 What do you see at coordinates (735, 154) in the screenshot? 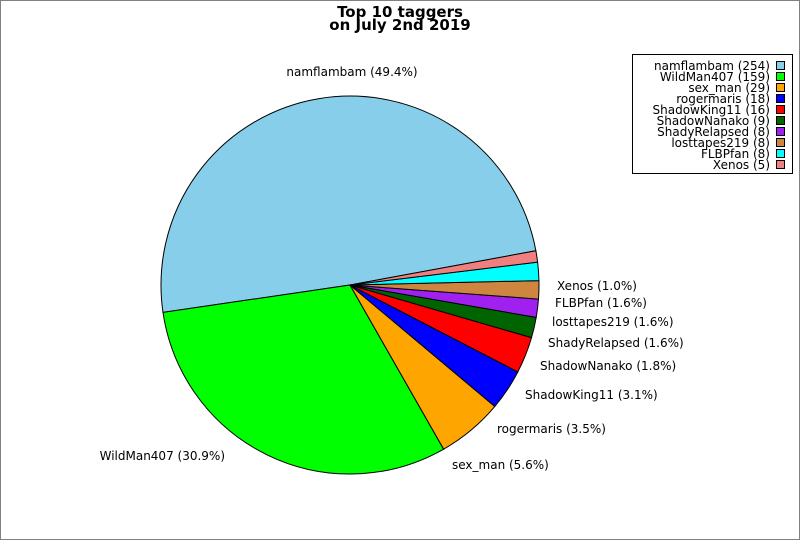
I see `legend-entry-flbpfan: FLBPfan (8)` at bounding box center [735, 154].